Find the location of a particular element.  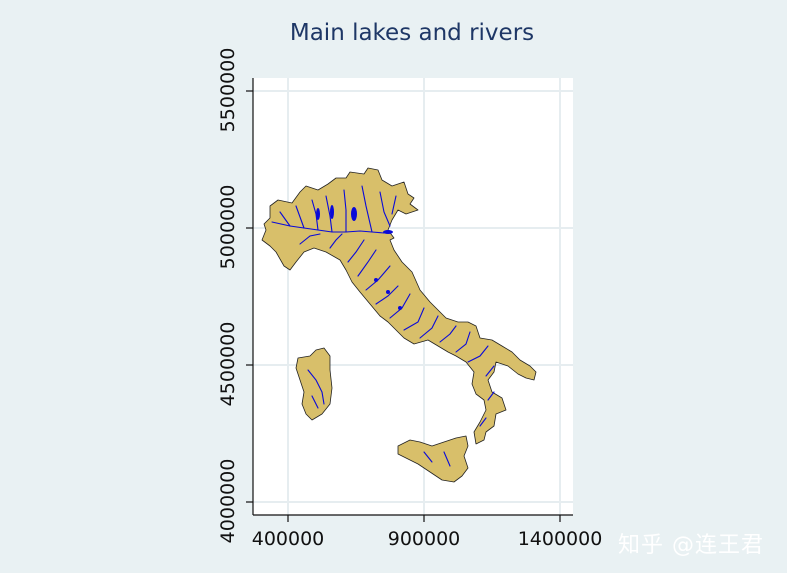

po-river is located at coordinates (332, 227).